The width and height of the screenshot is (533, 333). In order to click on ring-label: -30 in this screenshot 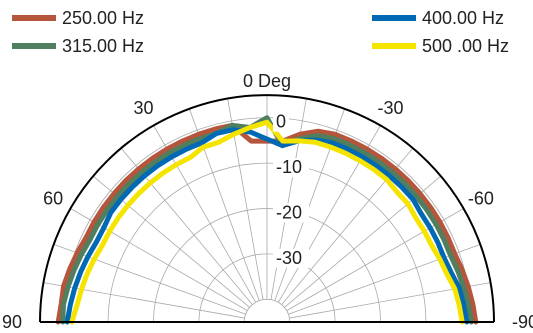, I will do `click(289, 258)`.